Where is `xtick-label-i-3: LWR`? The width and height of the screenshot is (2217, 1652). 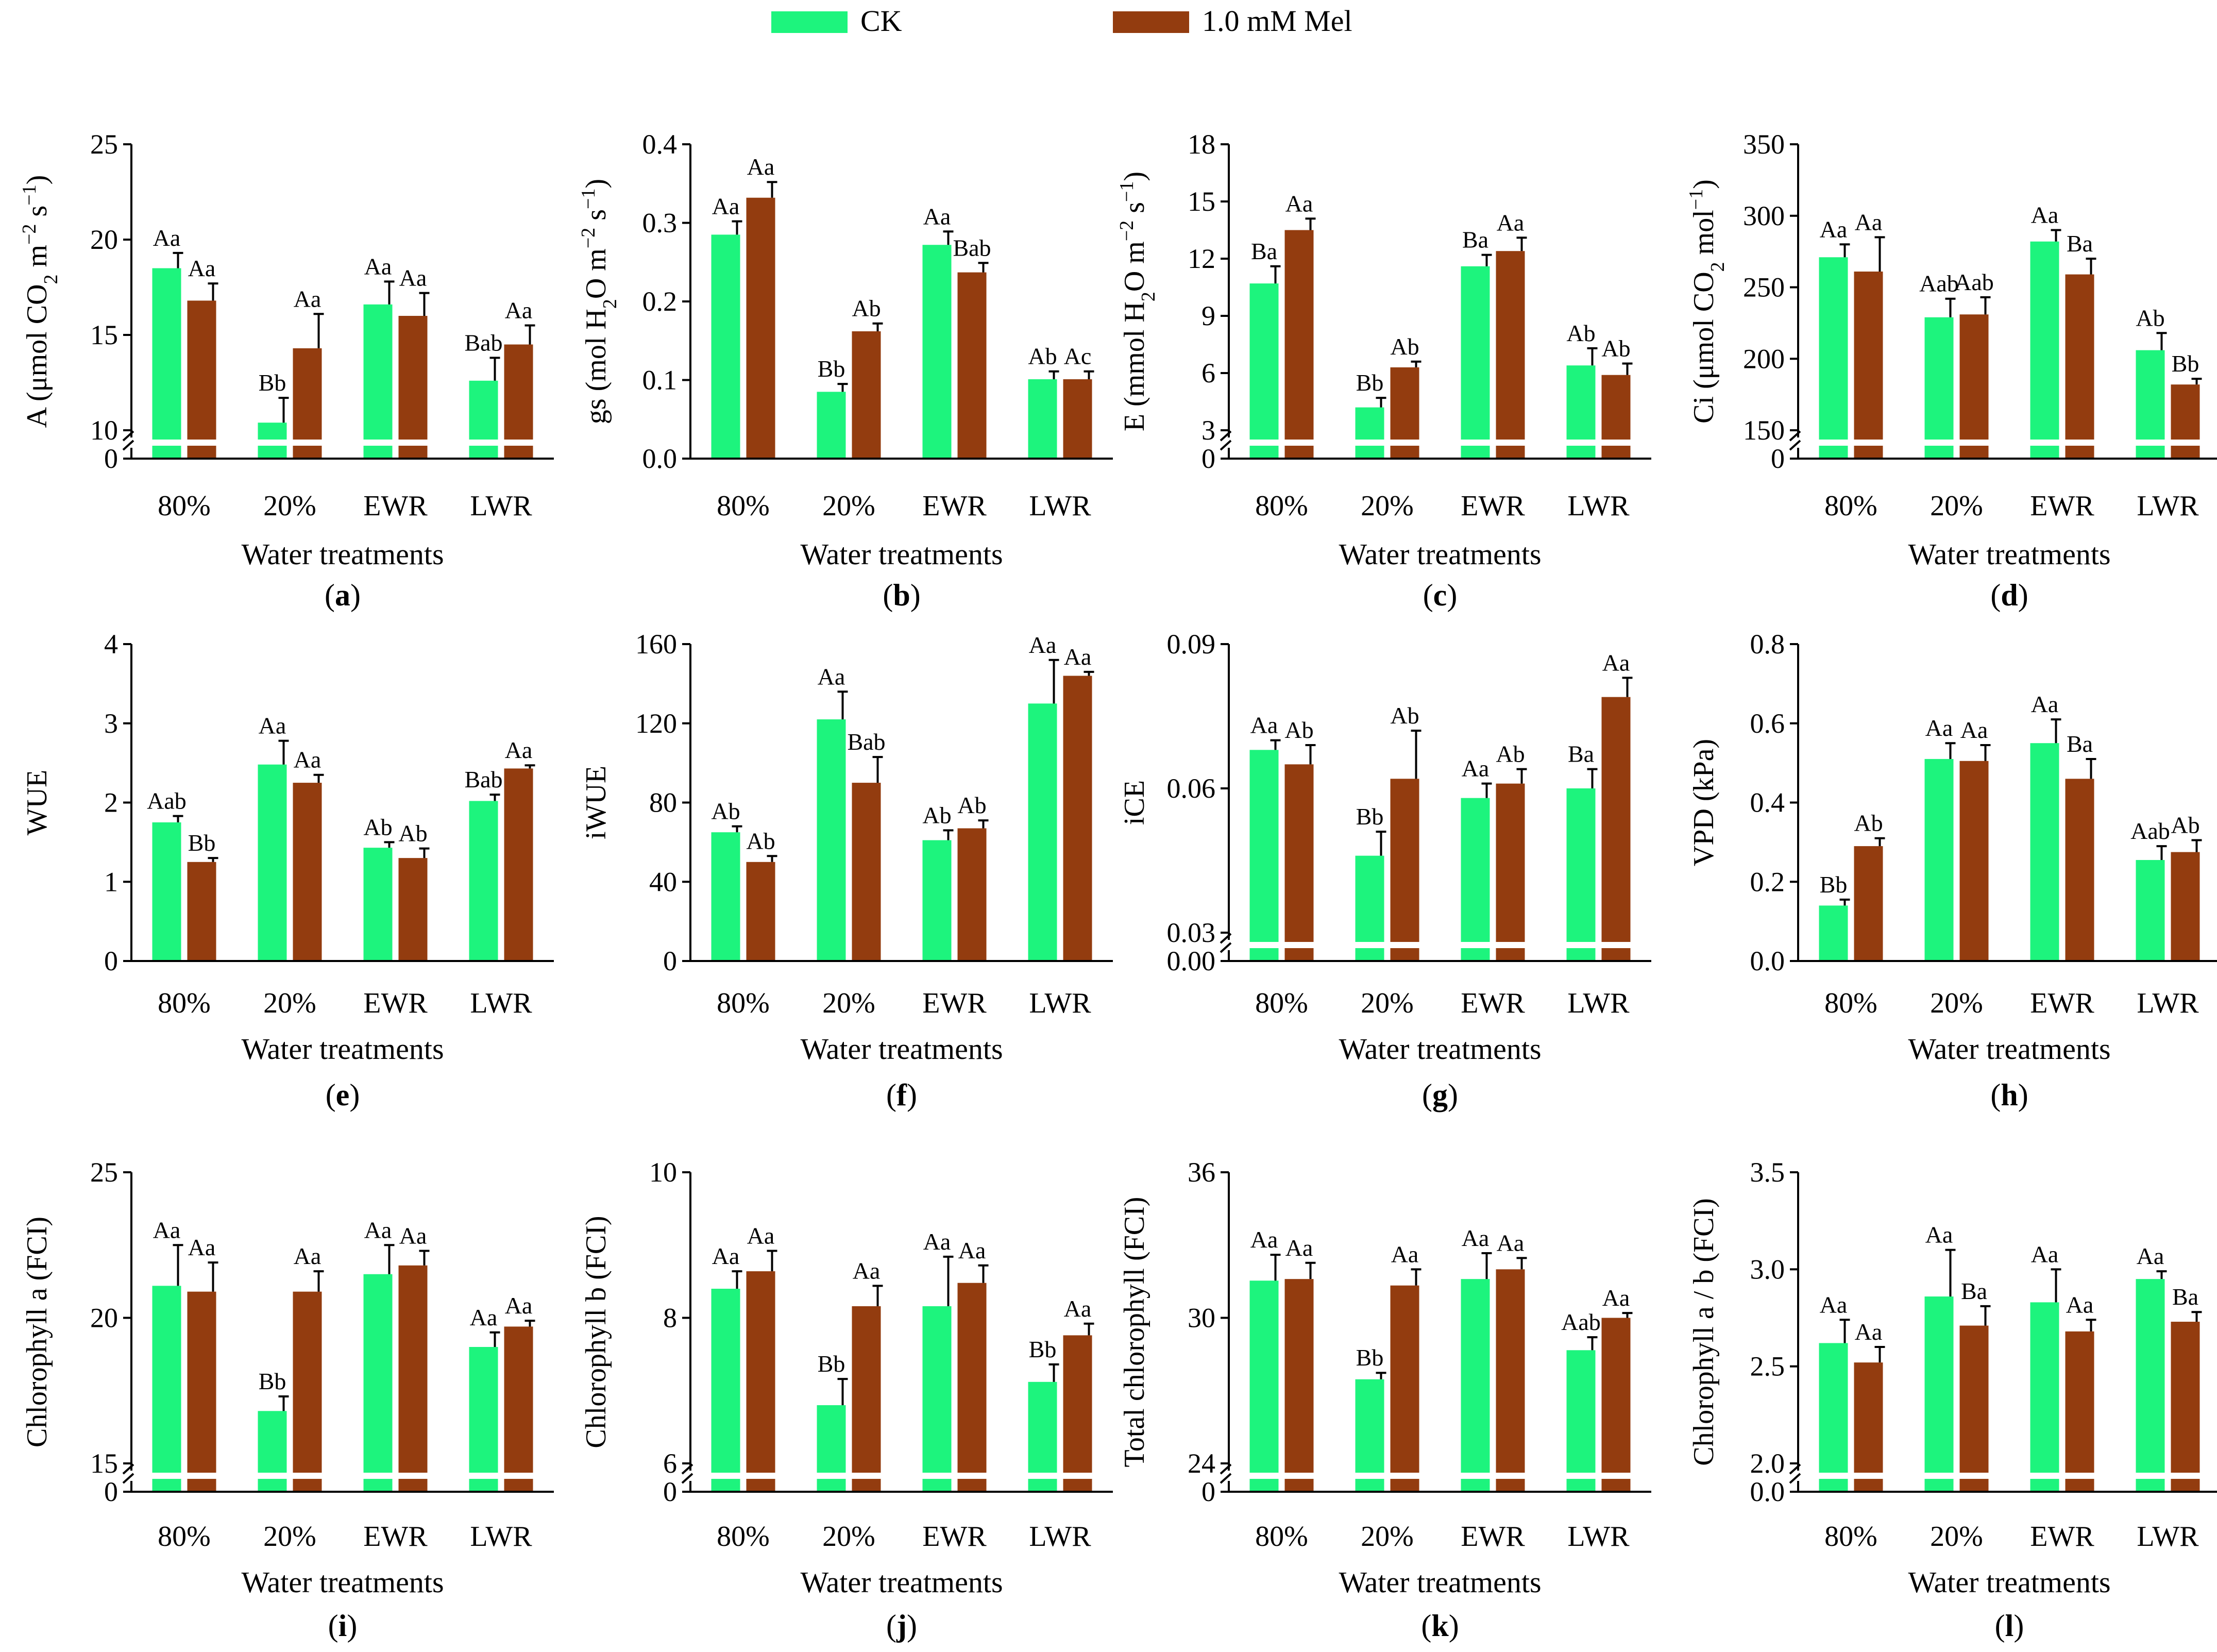
xtick-label-i-3: LWR is located at coordinates (501, 1537).